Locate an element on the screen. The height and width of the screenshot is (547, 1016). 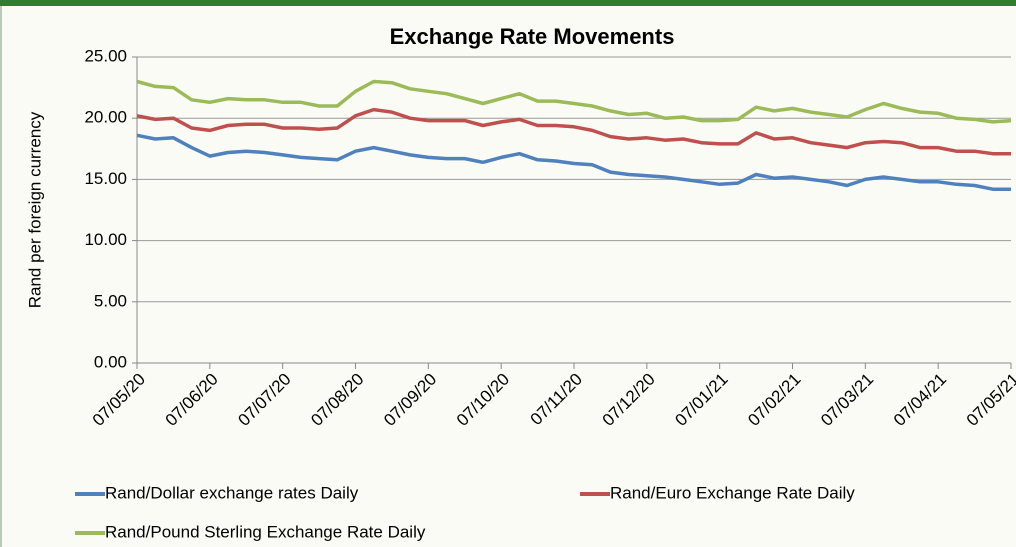
y-tick-label: 20.00 is located at coordinates (105, 117).